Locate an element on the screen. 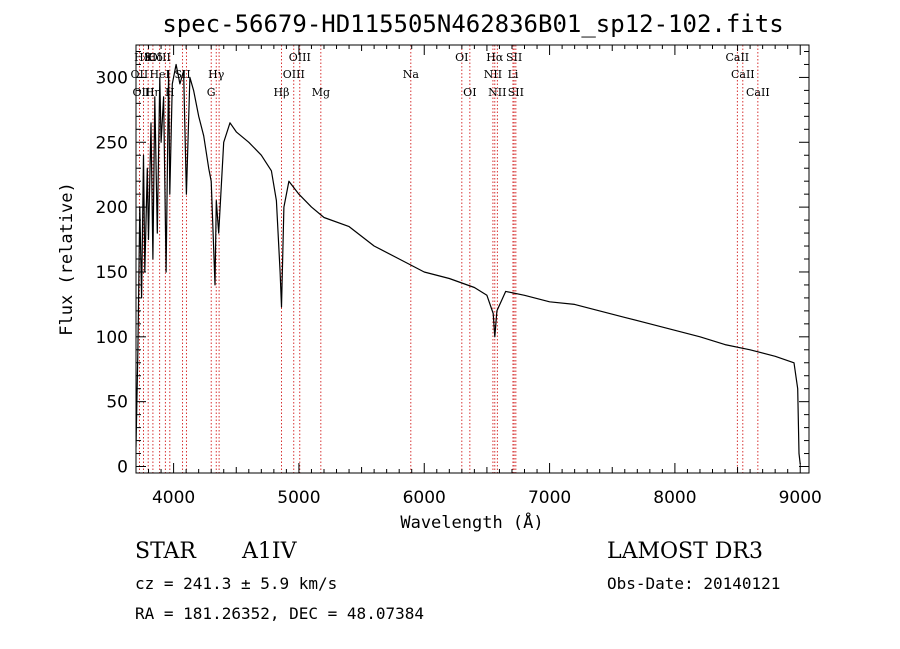  x-tick-label: 8000 is located at coordinates (674, 498).